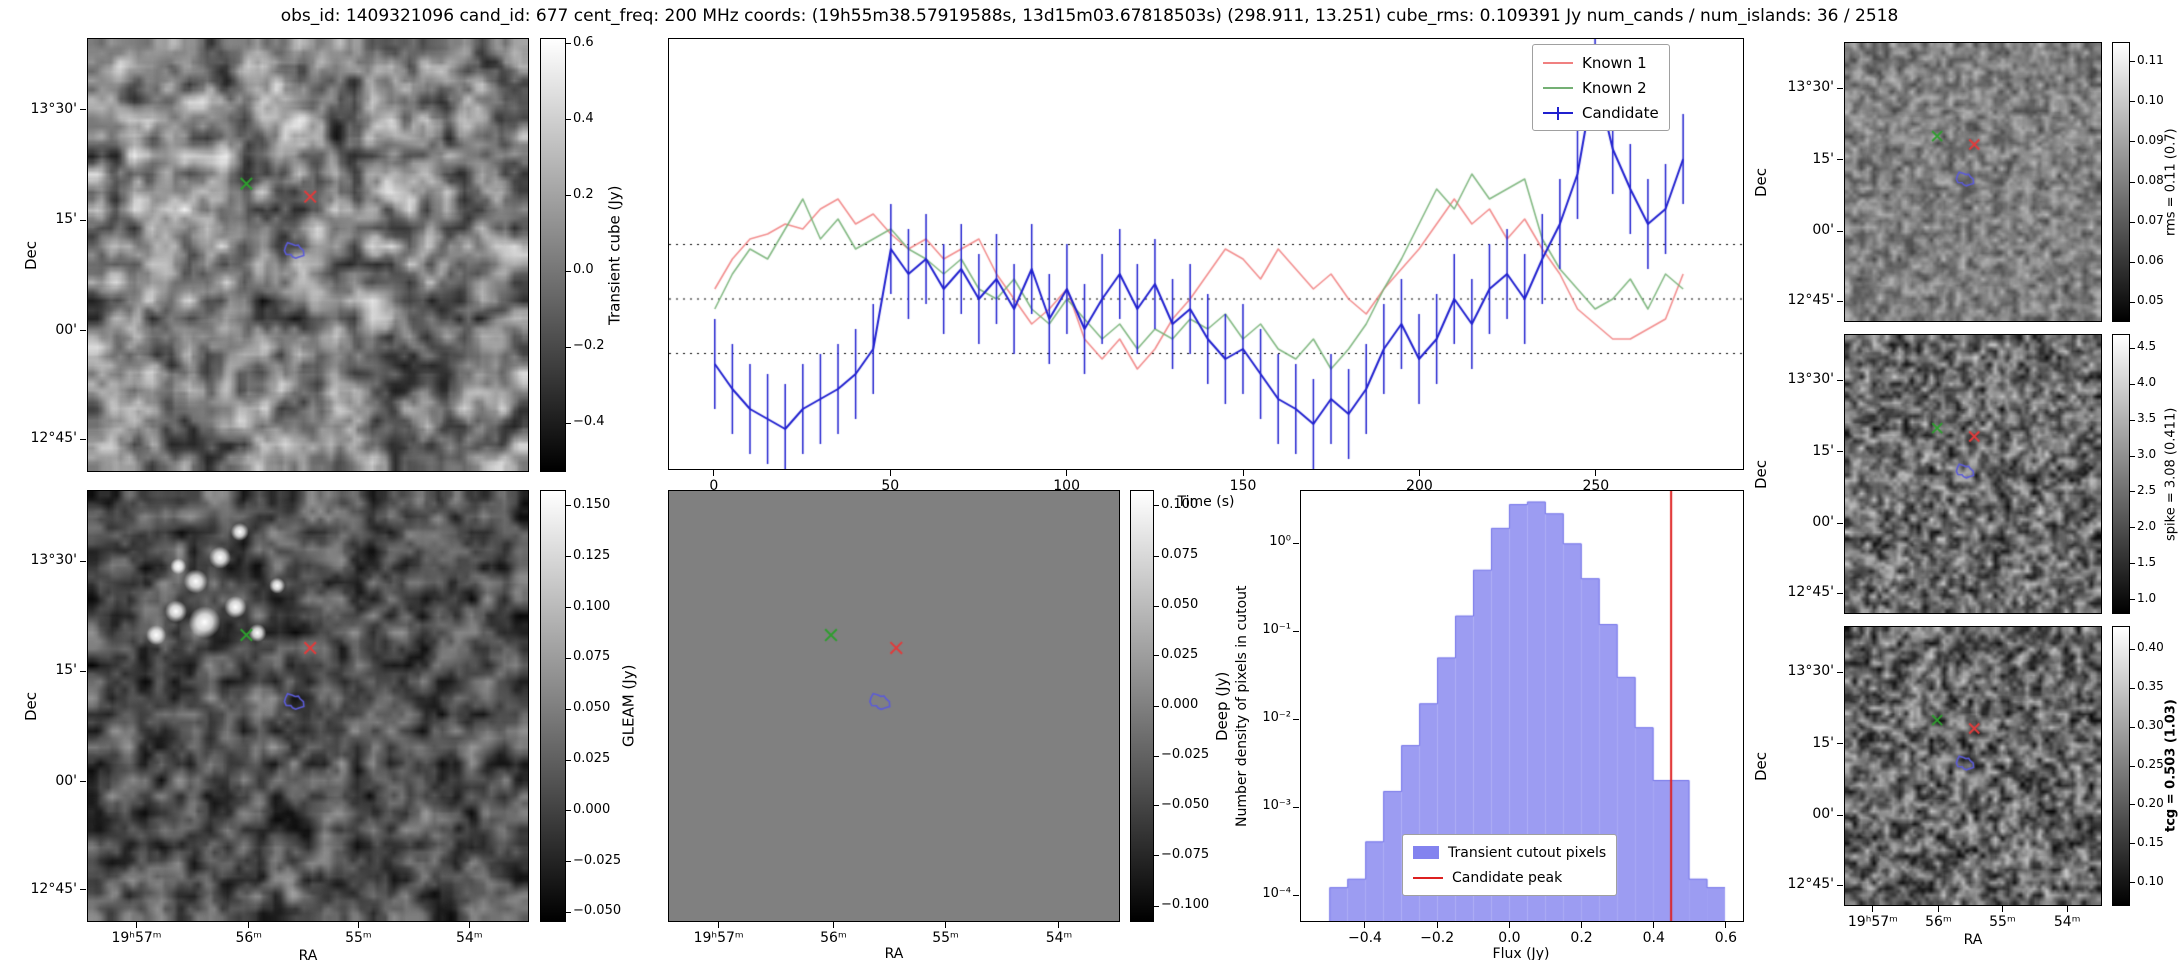 The image size is (2179, 960). Describe the element at coordinates (2121, 474) in the screenshot. I see `spike-colorbar` at that location.